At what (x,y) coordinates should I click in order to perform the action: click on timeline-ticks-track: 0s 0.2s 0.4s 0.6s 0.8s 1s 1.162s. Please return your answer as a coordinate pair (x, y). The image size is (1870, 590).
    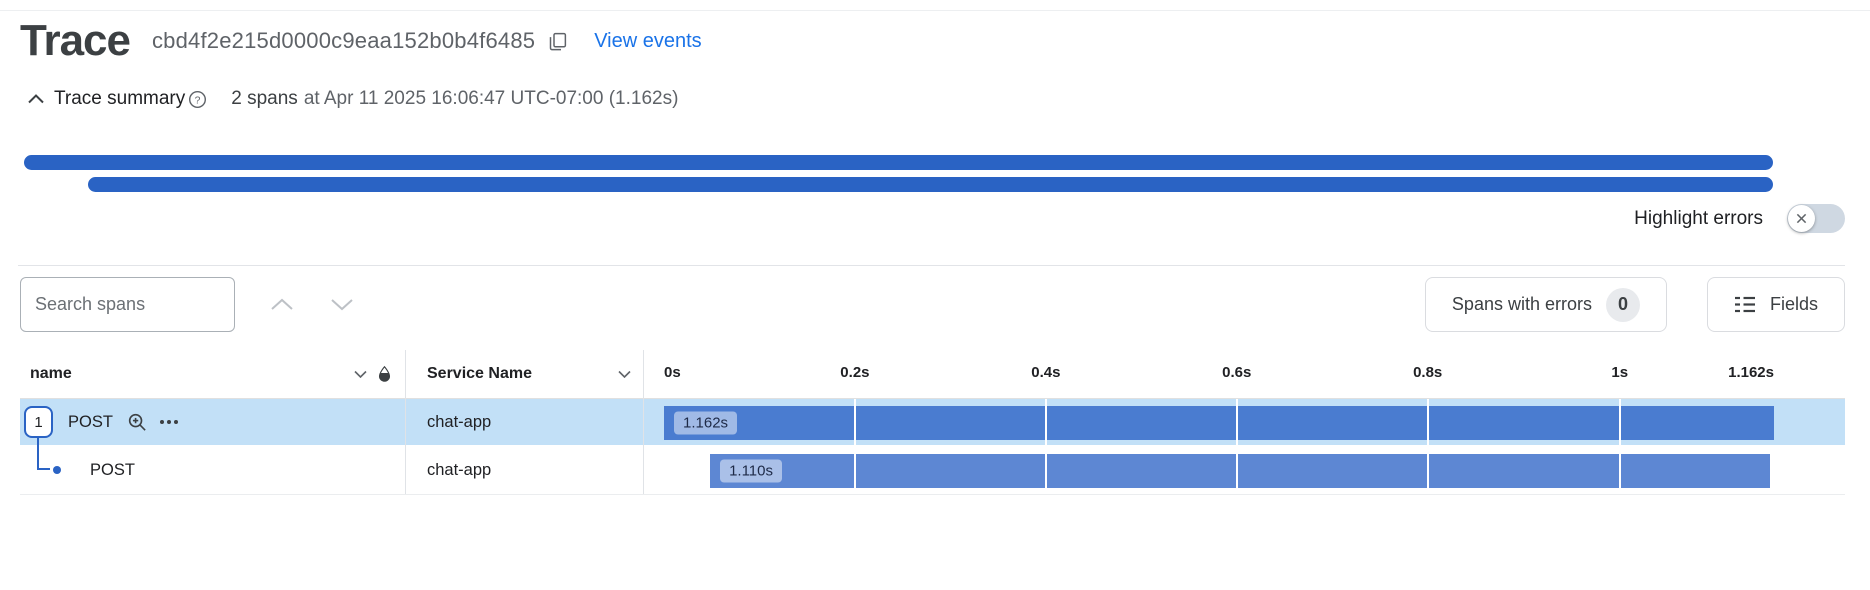
    Looking at the image, I should click on (1219, 374).